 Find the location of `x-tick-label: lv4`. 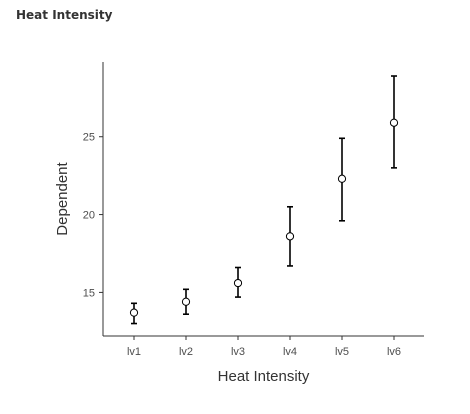

x-tick-label: lv4 is located at coordinates (290, 352).